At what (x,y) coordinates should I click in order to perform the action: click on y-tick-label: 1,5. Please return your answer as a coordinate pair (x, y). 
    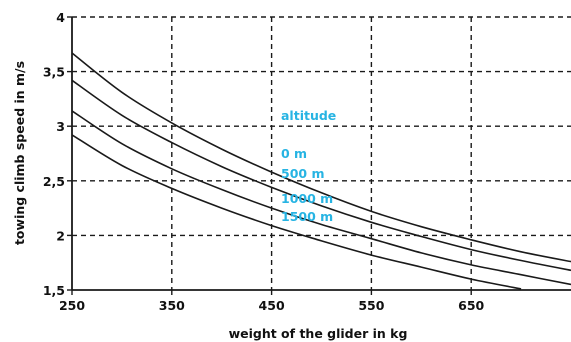
    Looking at the image, I should click on (54, 290).